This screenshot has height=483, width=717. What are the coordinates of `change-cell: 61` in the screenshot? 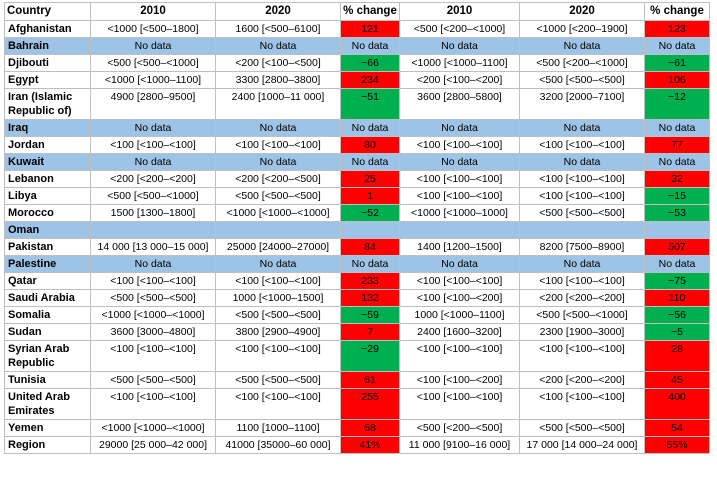 It's located at (370, 380).